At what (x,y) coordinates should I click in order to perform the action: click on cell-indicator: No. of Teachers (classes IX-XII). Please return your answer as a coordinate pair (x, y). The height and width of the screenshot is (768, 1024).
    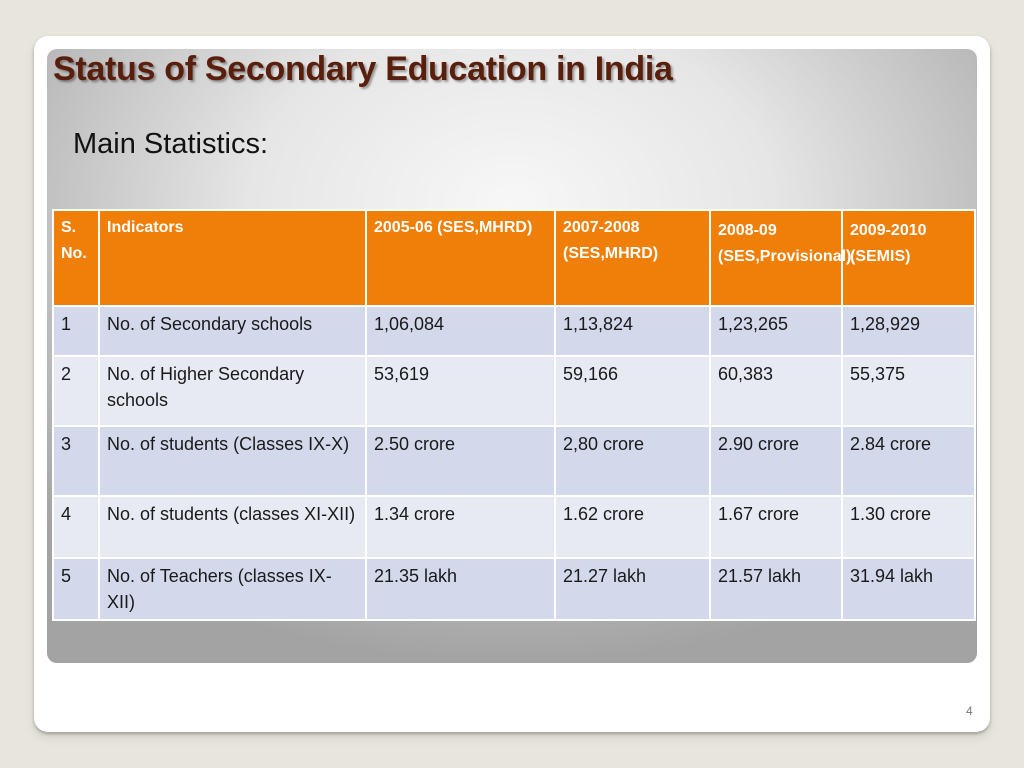
    Looking at the image, I should click on (232, 589).